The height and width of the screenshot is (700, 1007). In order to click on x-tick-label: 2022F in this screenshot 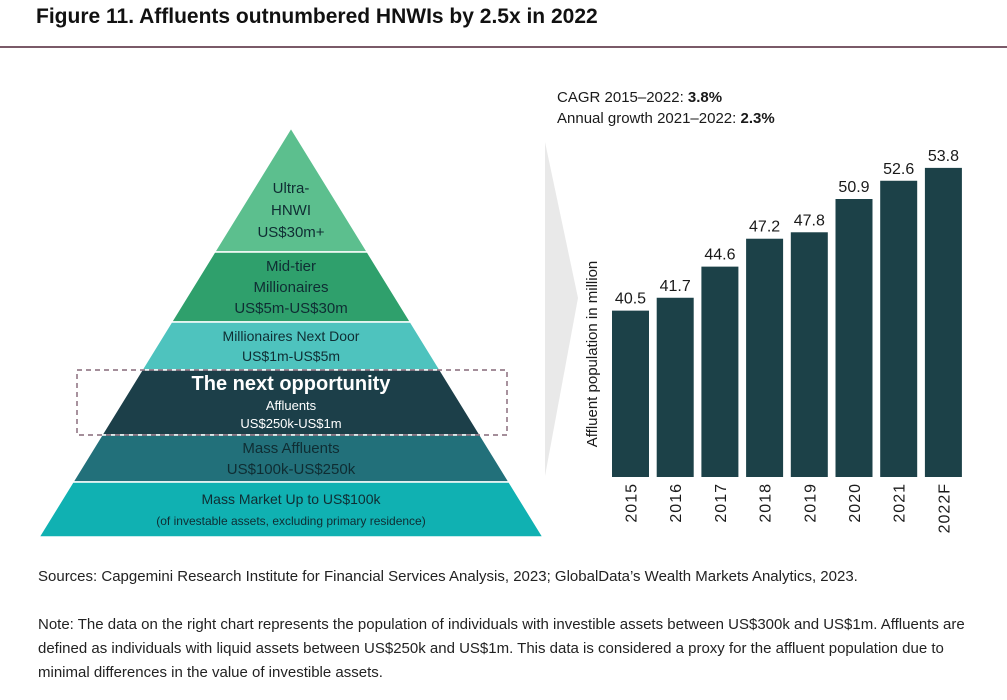, I will do `click(944, 508)`.